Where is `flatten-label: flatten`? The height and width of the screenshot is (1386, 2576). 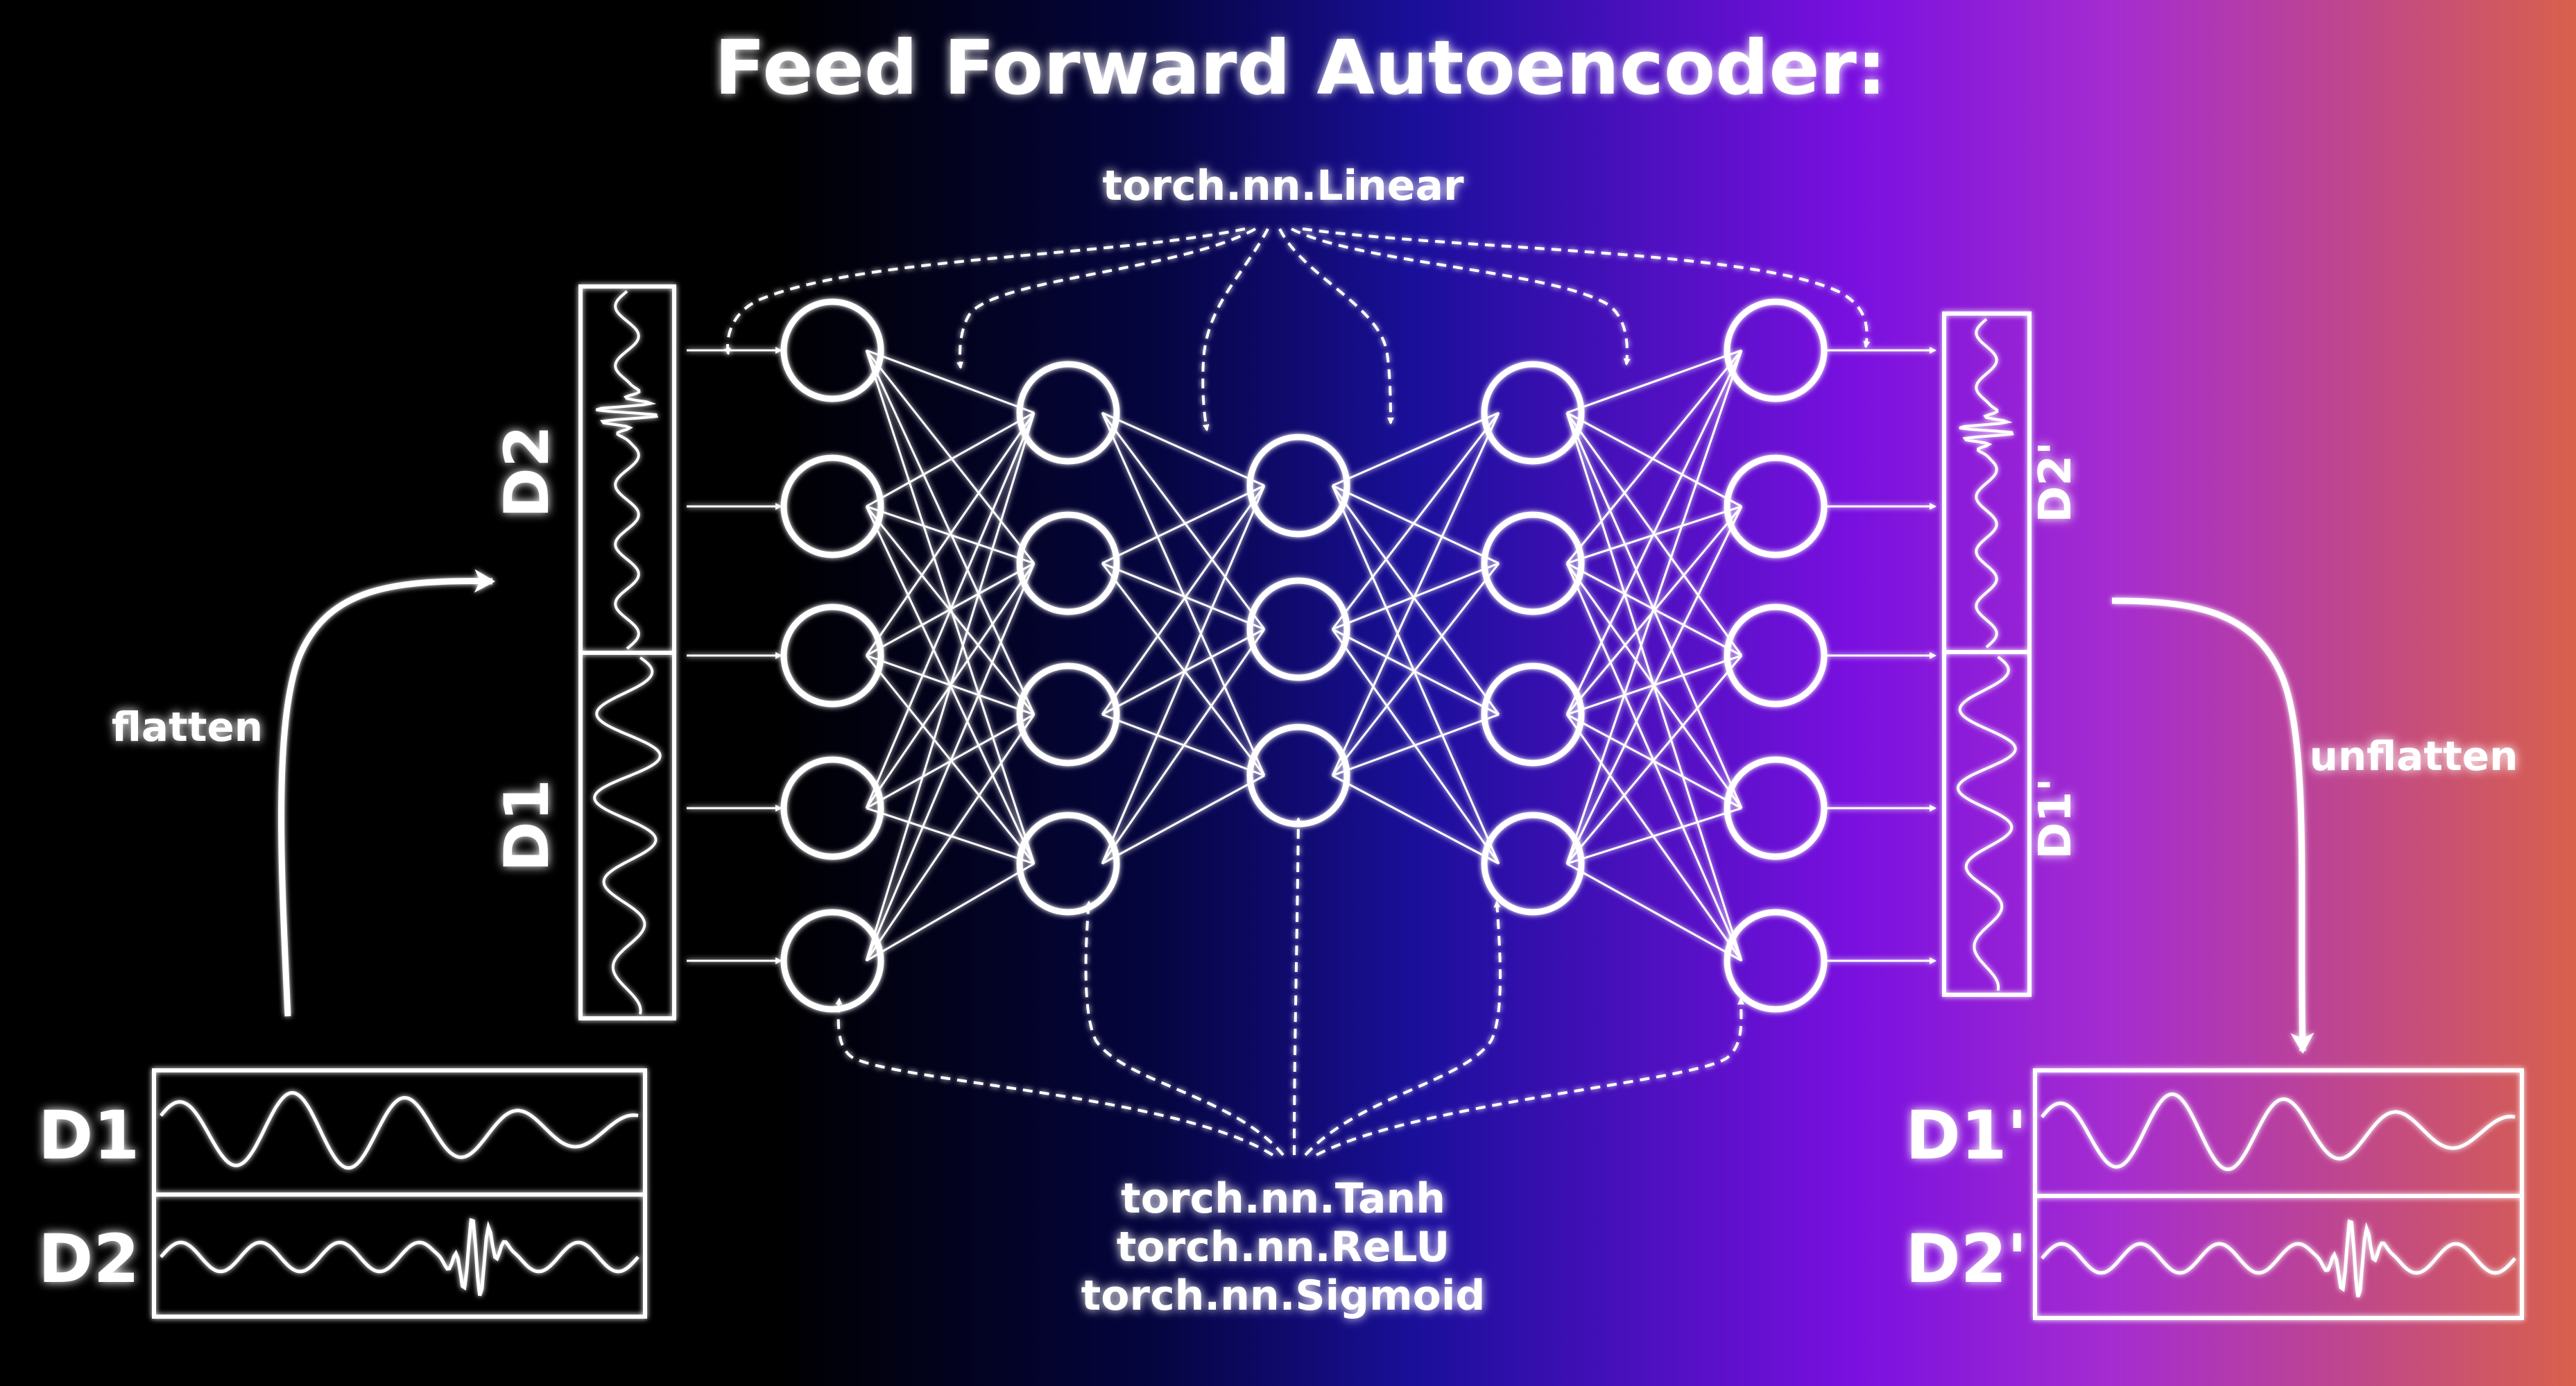 flatten-label: flatten is located at coordinates (187, 727).